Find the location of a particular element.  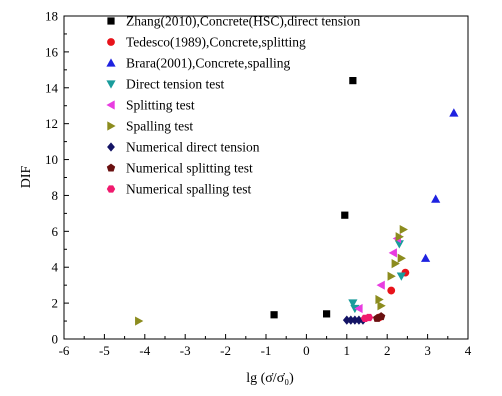

legend-label: Splitting test is located at coordinates (160, 105).